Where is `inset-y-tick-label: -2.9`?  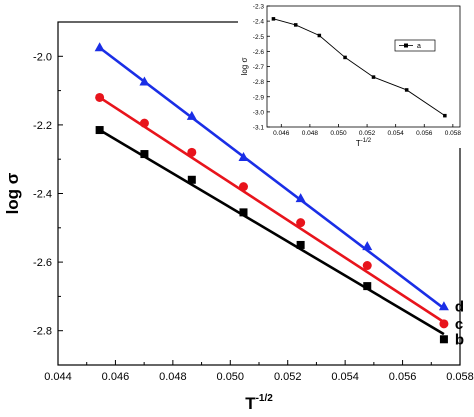 inset-y-tick-label: -2.9 is located at coordinates (259, 97).